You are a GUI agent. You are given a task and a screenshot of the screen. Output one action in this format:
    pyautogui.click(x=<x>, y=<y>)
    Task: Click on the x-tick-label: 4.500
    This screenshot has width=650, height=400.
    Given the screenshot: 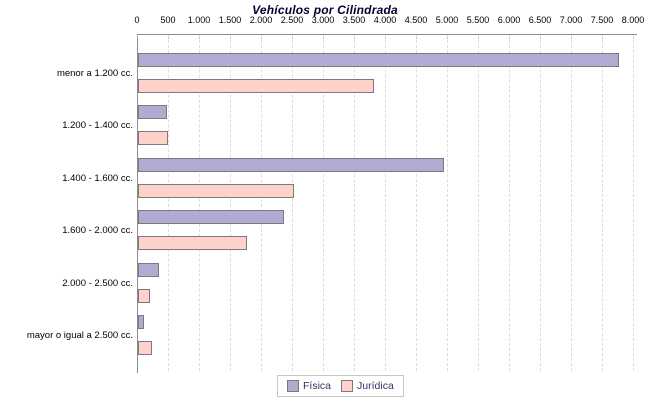 What is the action you would take?
    pyautogui.click(x=416, y=20)
    